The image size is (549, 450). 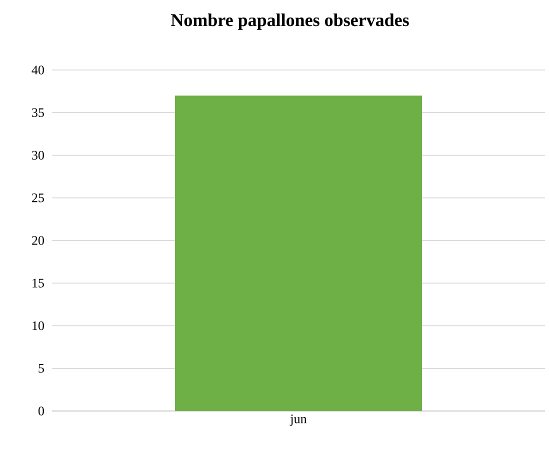 What do you see at coordinates (41, 368) in the screenshot?
I see `y-tick-label: 5` at bounding box center [41, 368].